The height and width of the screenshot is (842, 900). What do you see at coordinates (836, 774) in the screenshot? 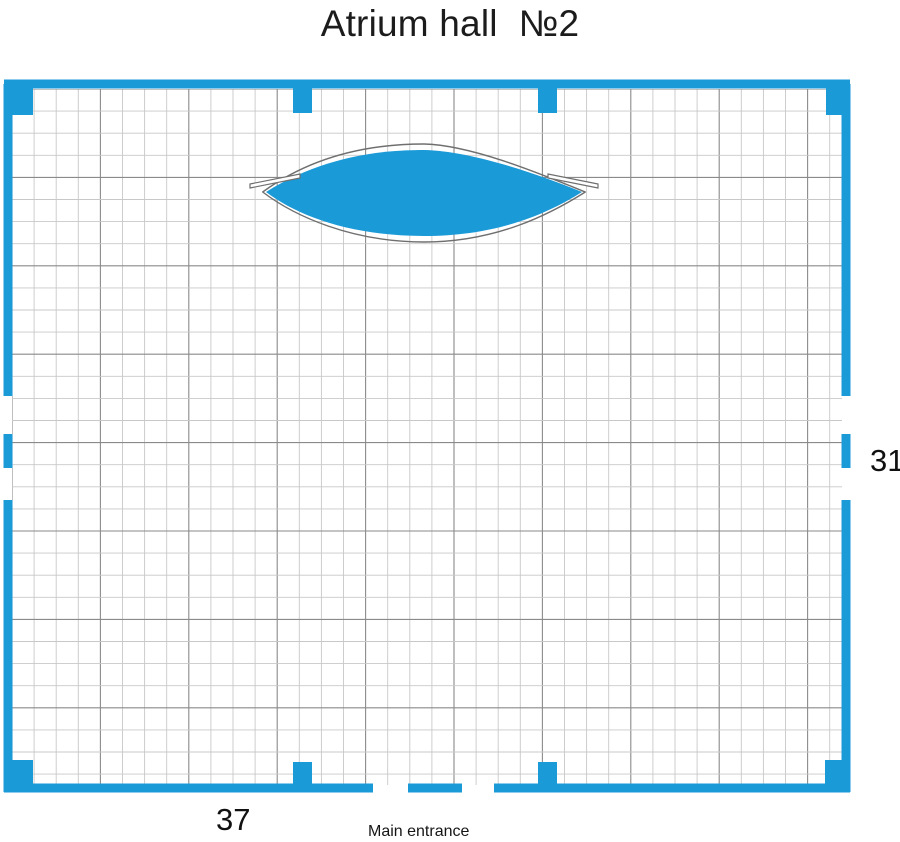
I see `column-bottom-right` at bounding box center [836, 774].